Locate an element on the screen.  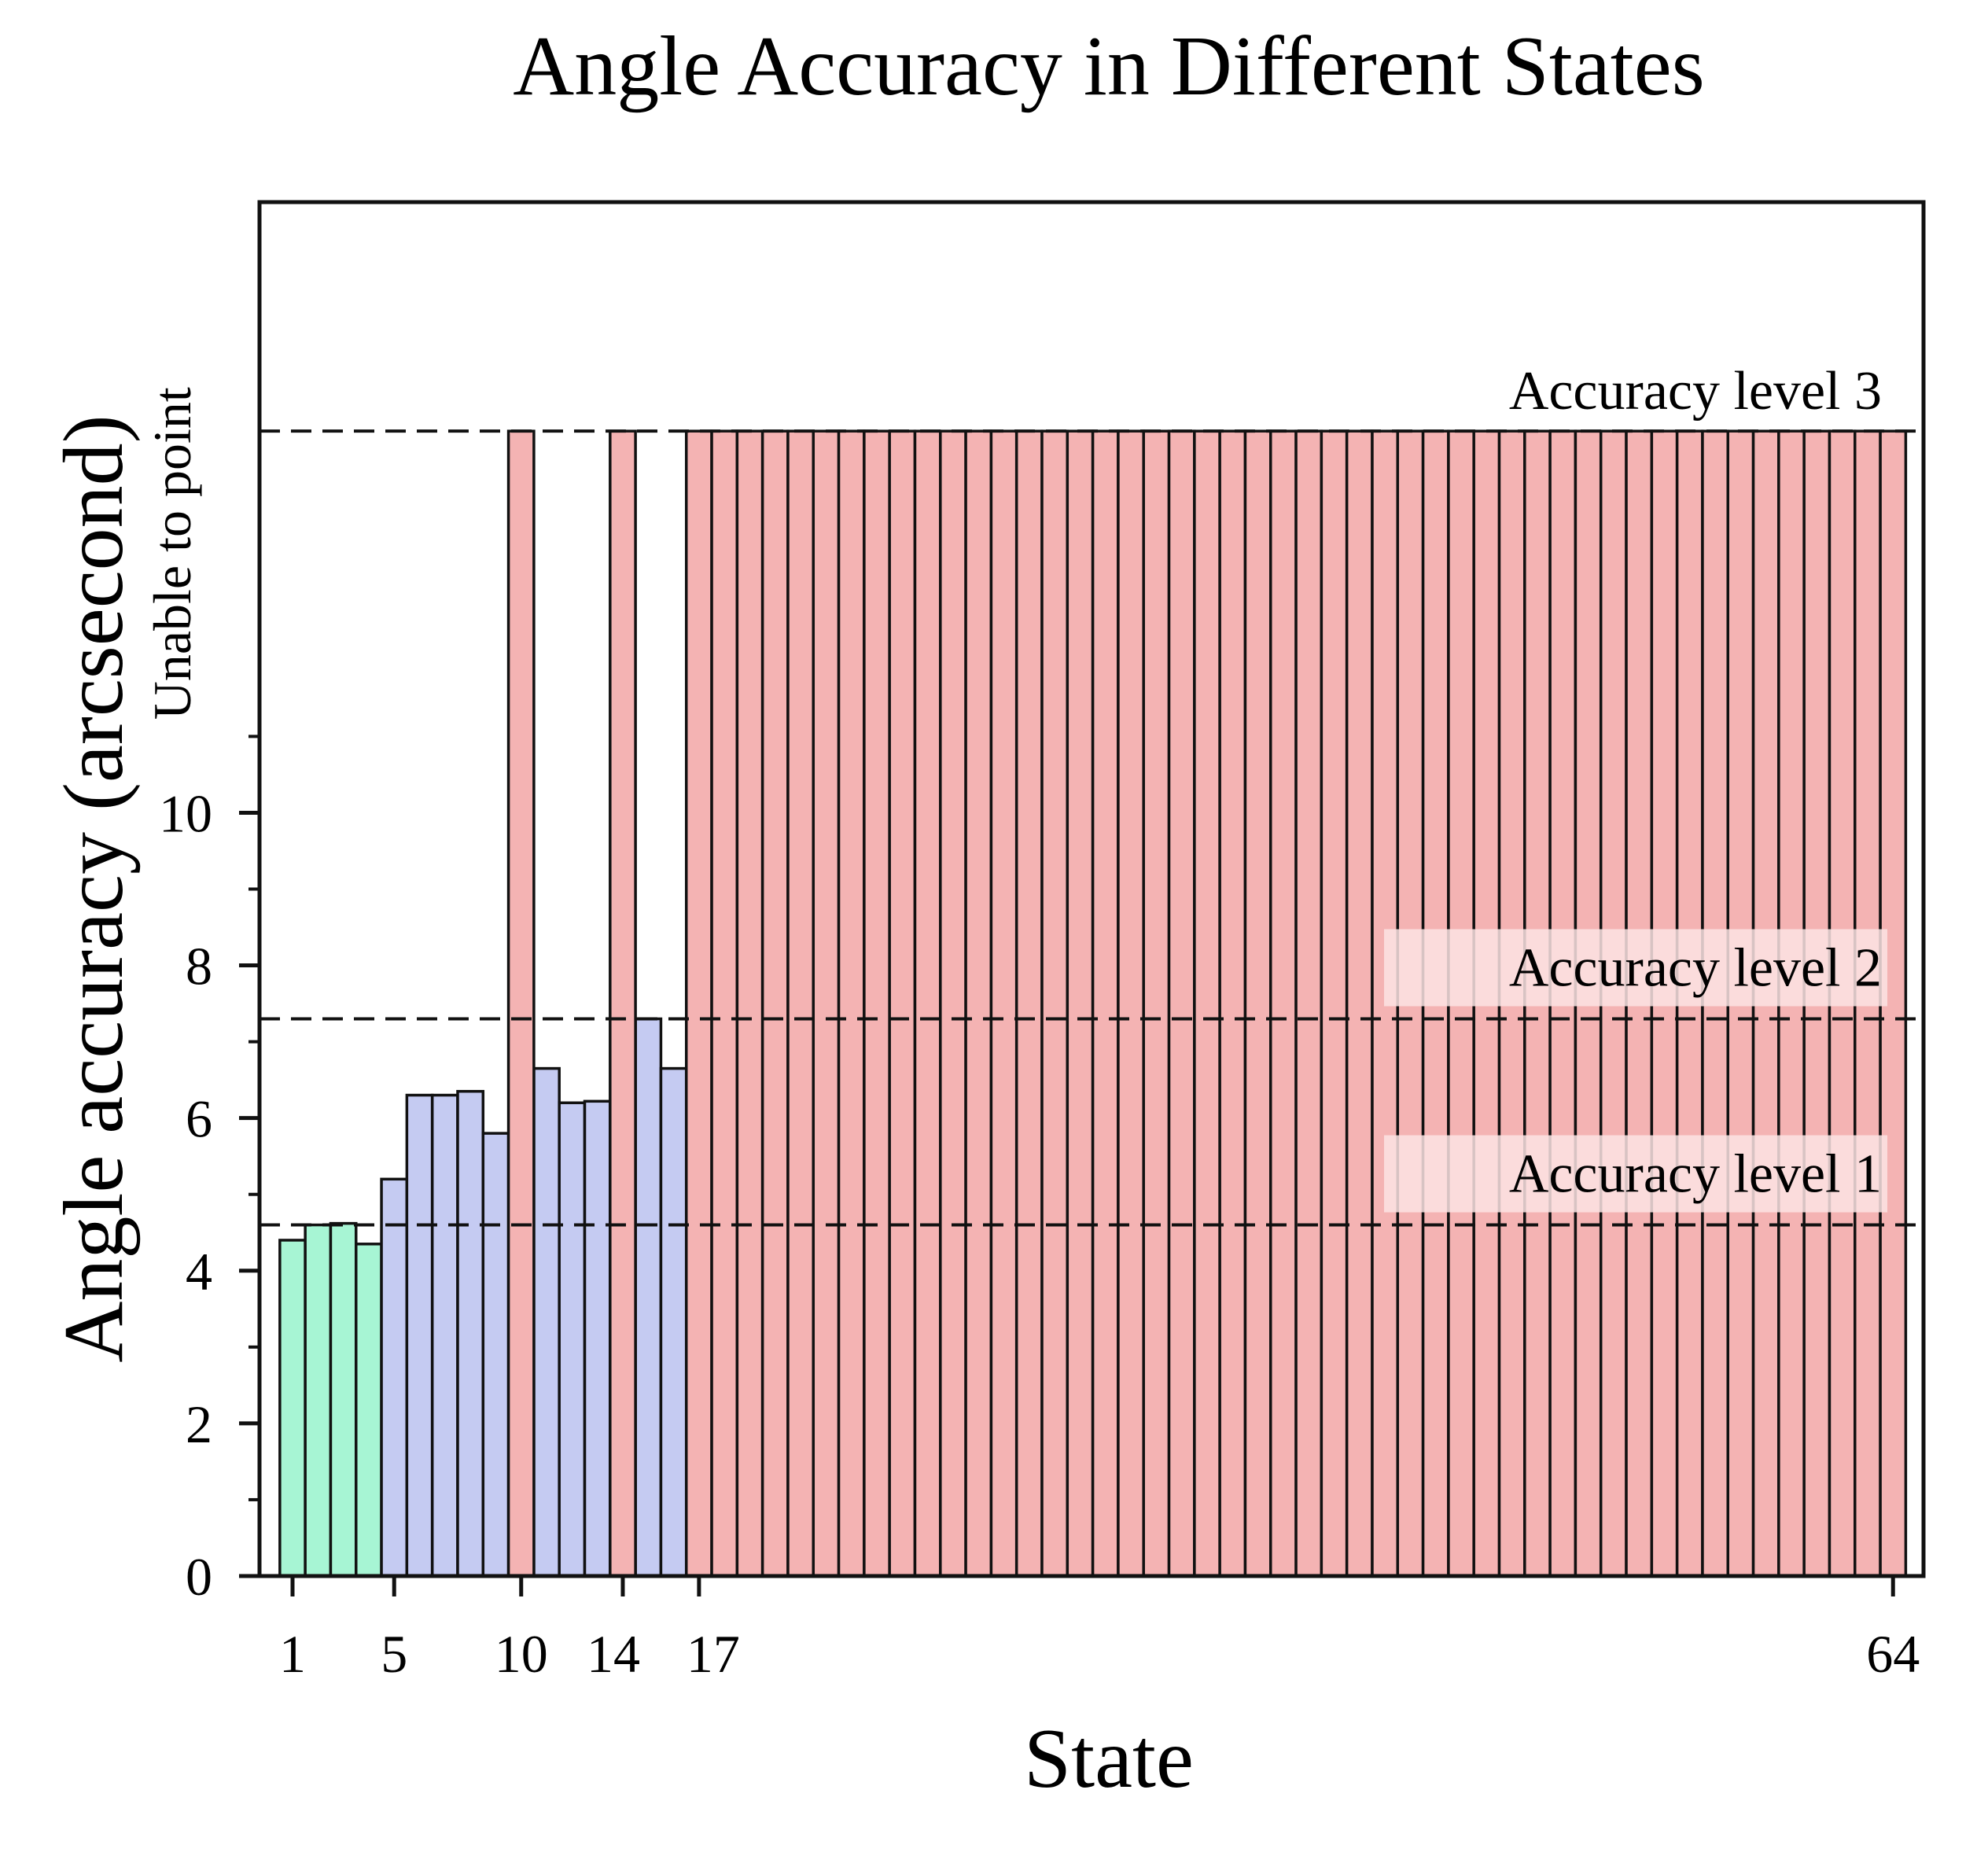
y-axis: 0 2 4 6 8 10 is located at coordinates (209, 1171).